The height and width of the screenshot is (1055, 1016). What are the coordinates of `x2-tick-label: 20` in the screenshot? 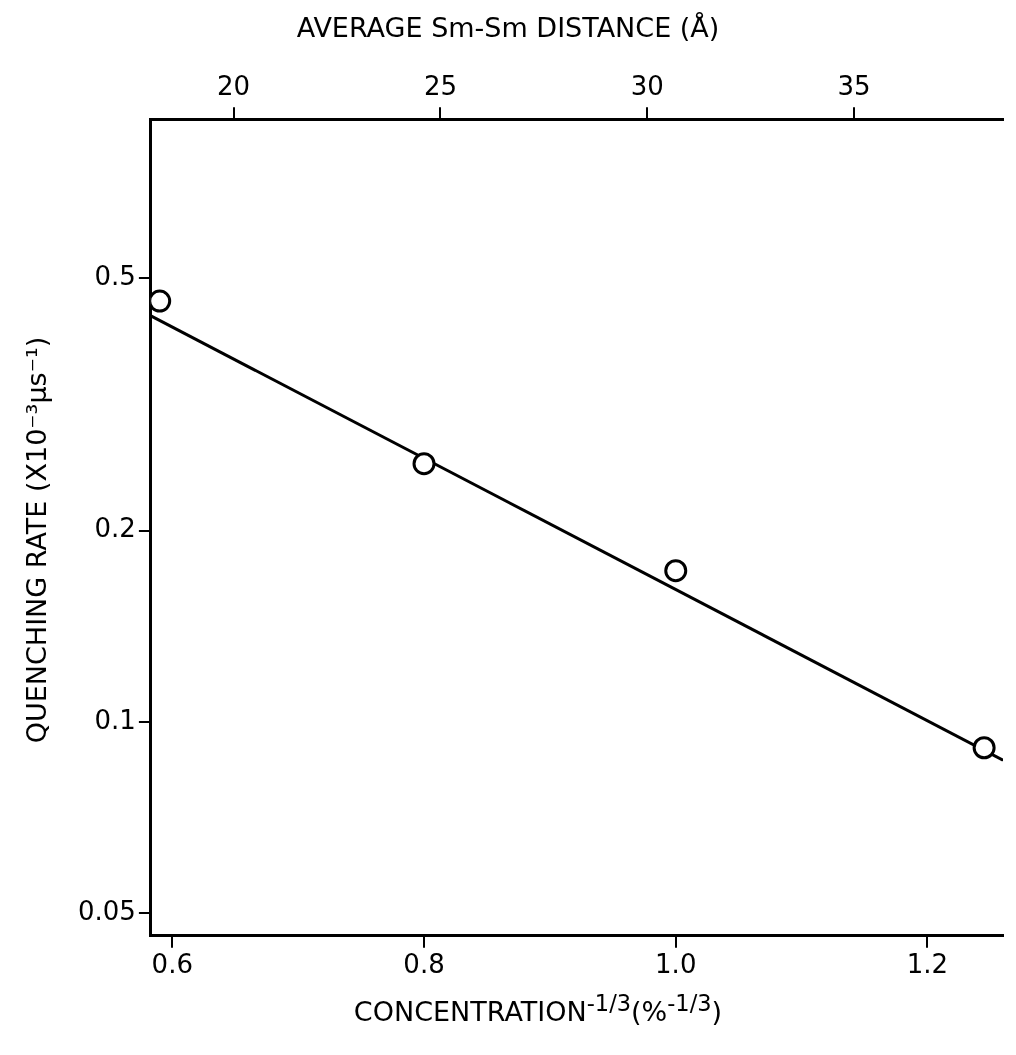 It's located at (234, 86).